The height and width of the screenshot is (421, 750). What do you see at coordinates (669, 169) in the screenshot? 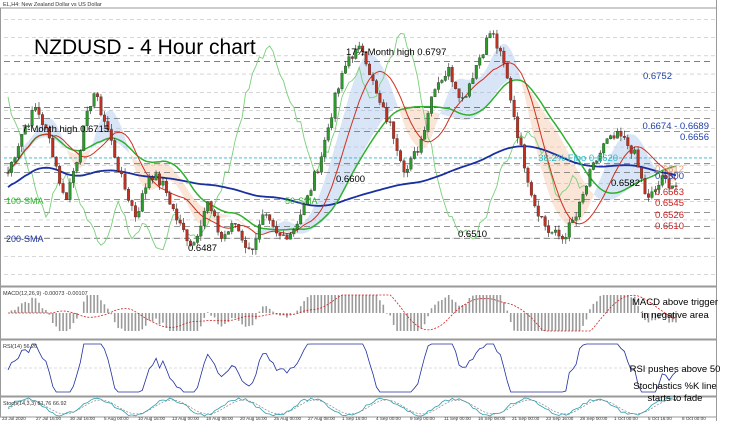
I see `level-label-6612: 0.6612` at bounding box center [669, 169].